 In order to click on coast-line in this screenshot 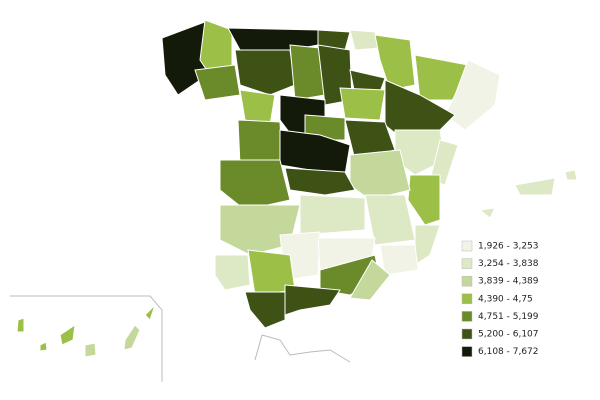, I will do `click(302, 348)`.